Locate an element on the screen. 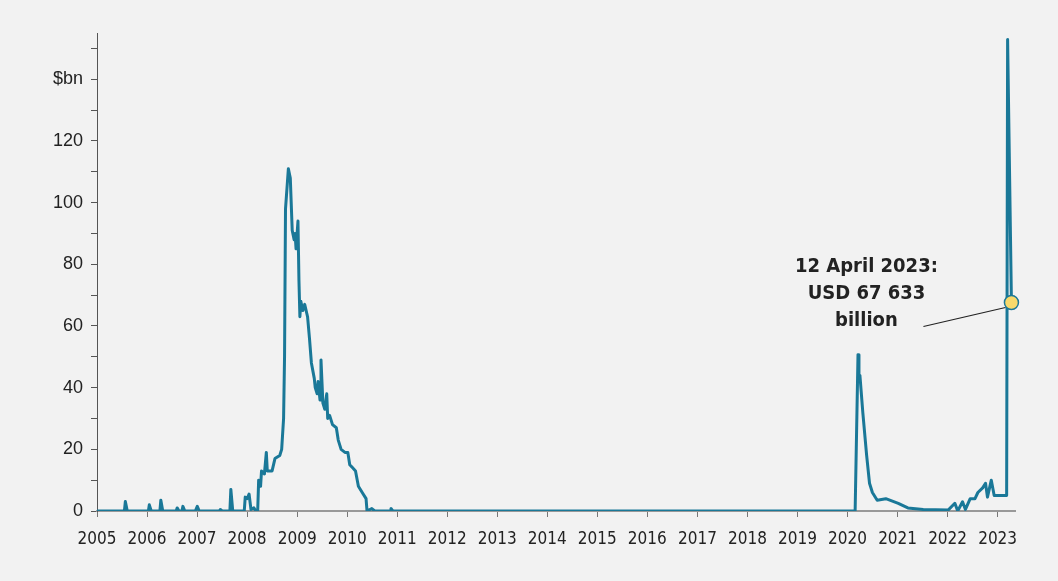 Image resolution: width=1058 pixels, height=581 pixels. x-tick-label: 2015 is located at coordinates (597, 537).